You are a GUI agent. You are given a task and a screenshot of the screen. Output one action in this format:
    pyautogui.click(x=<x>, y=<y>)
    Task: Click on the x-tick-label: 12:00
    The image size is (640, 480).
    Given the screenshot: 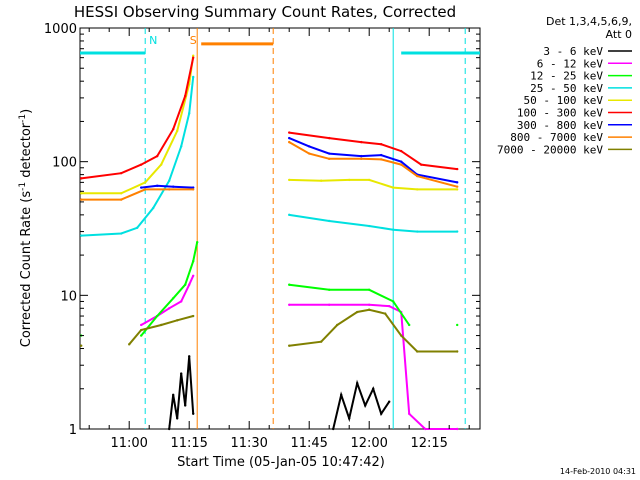 What is the action you would take?
    pyautogui.click(x=368, y=443)
    